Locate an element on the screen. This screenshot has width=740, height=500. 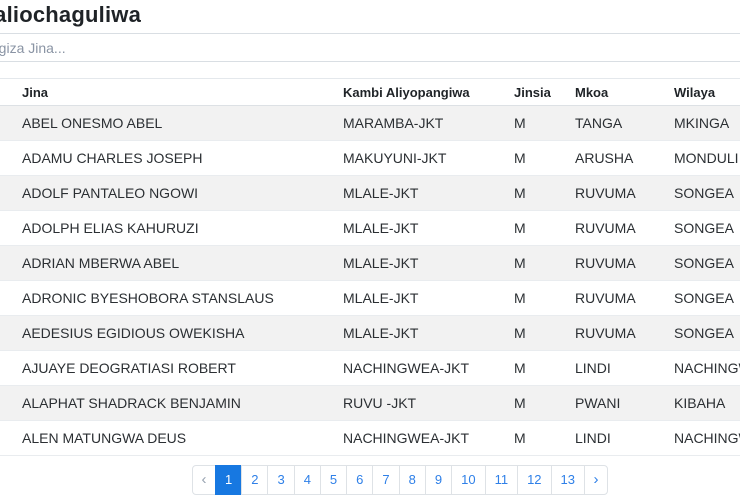
cell-jina: ADRONIC BYESHOBORA STANSLAUS is located at coordinates (165, 298).